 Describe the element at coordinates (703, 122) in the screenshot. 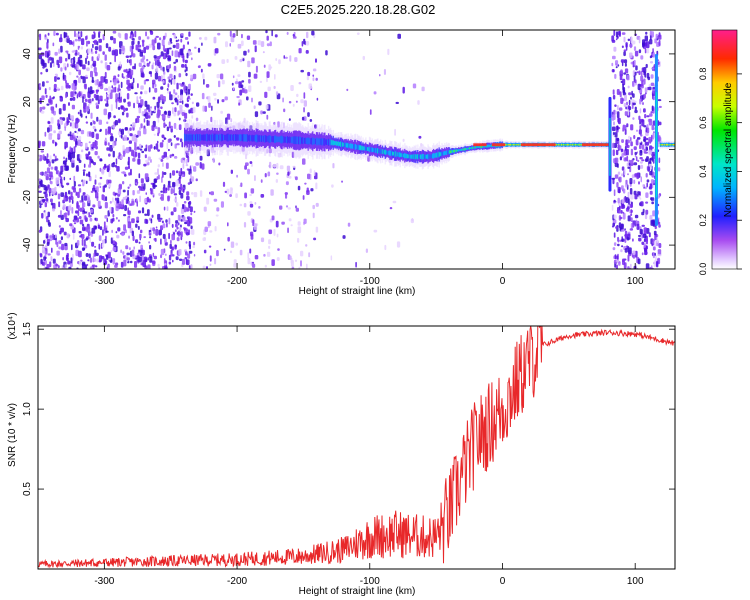

I see `colorbar-tick-label: 0.6` at that location.